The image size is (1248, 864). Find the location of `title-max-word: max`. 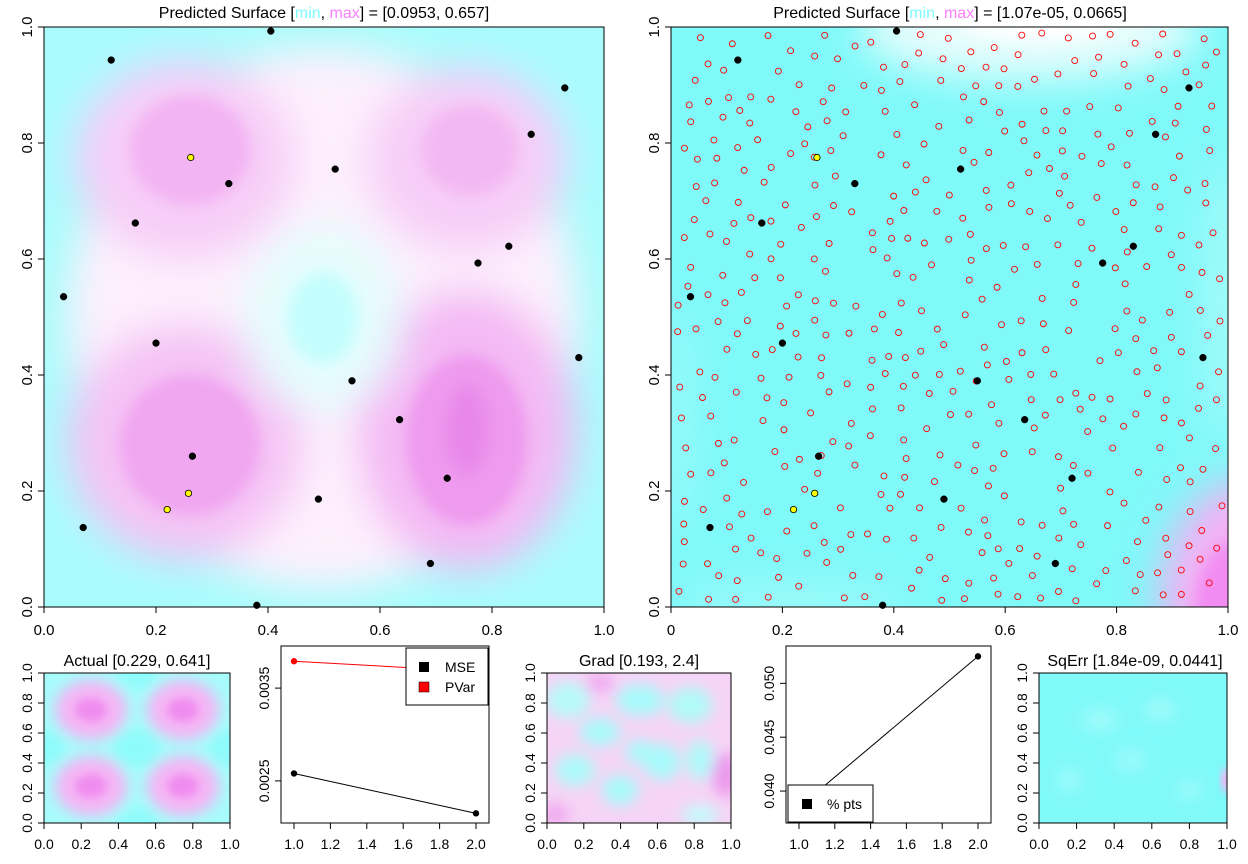

title-max-word: max is located at coordinates (959, 13).